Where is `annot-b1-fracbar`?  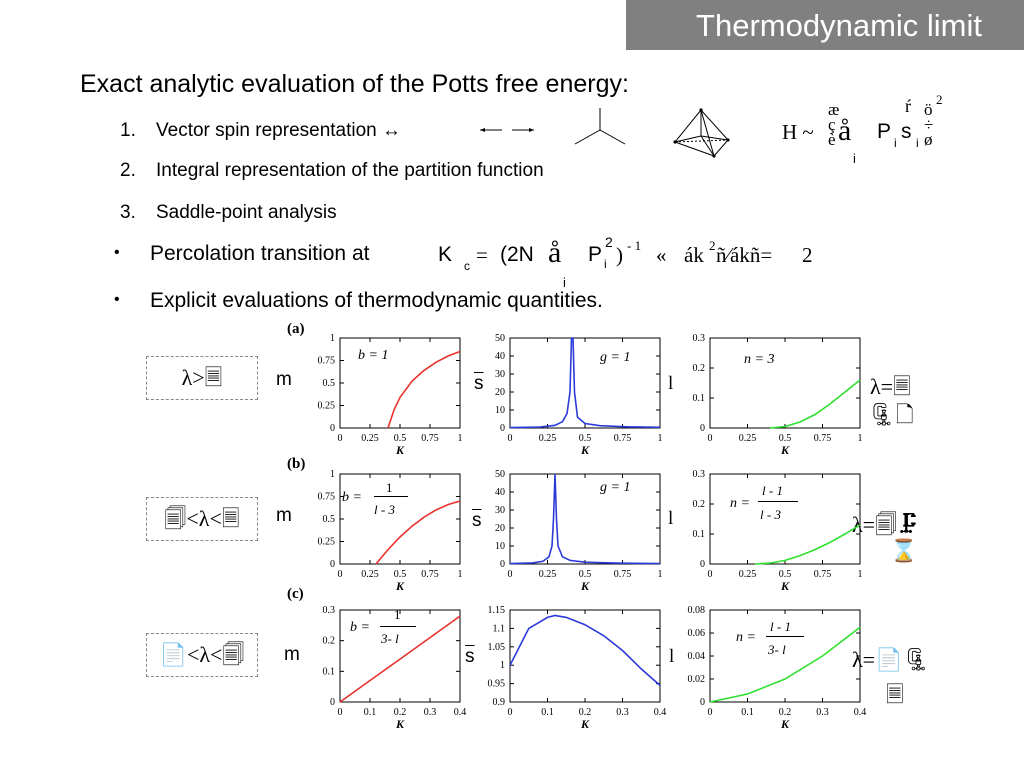
annot-b1-fracbar is located at coordinates (391, 496).